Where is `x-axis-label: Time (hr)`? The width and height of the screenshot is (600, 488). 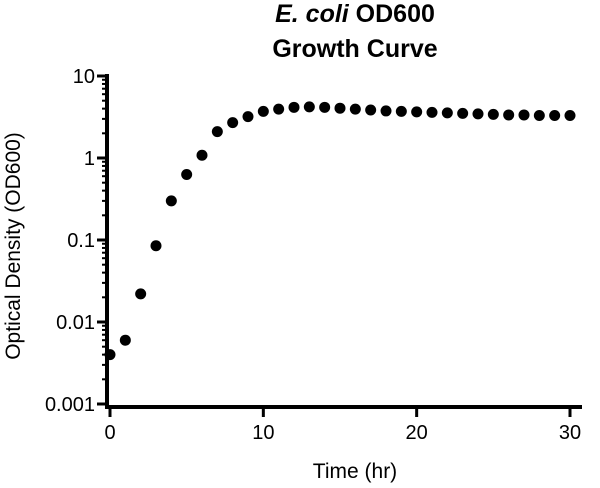
x-axis-label: Time (hr) is located at coordinates (355, 471).